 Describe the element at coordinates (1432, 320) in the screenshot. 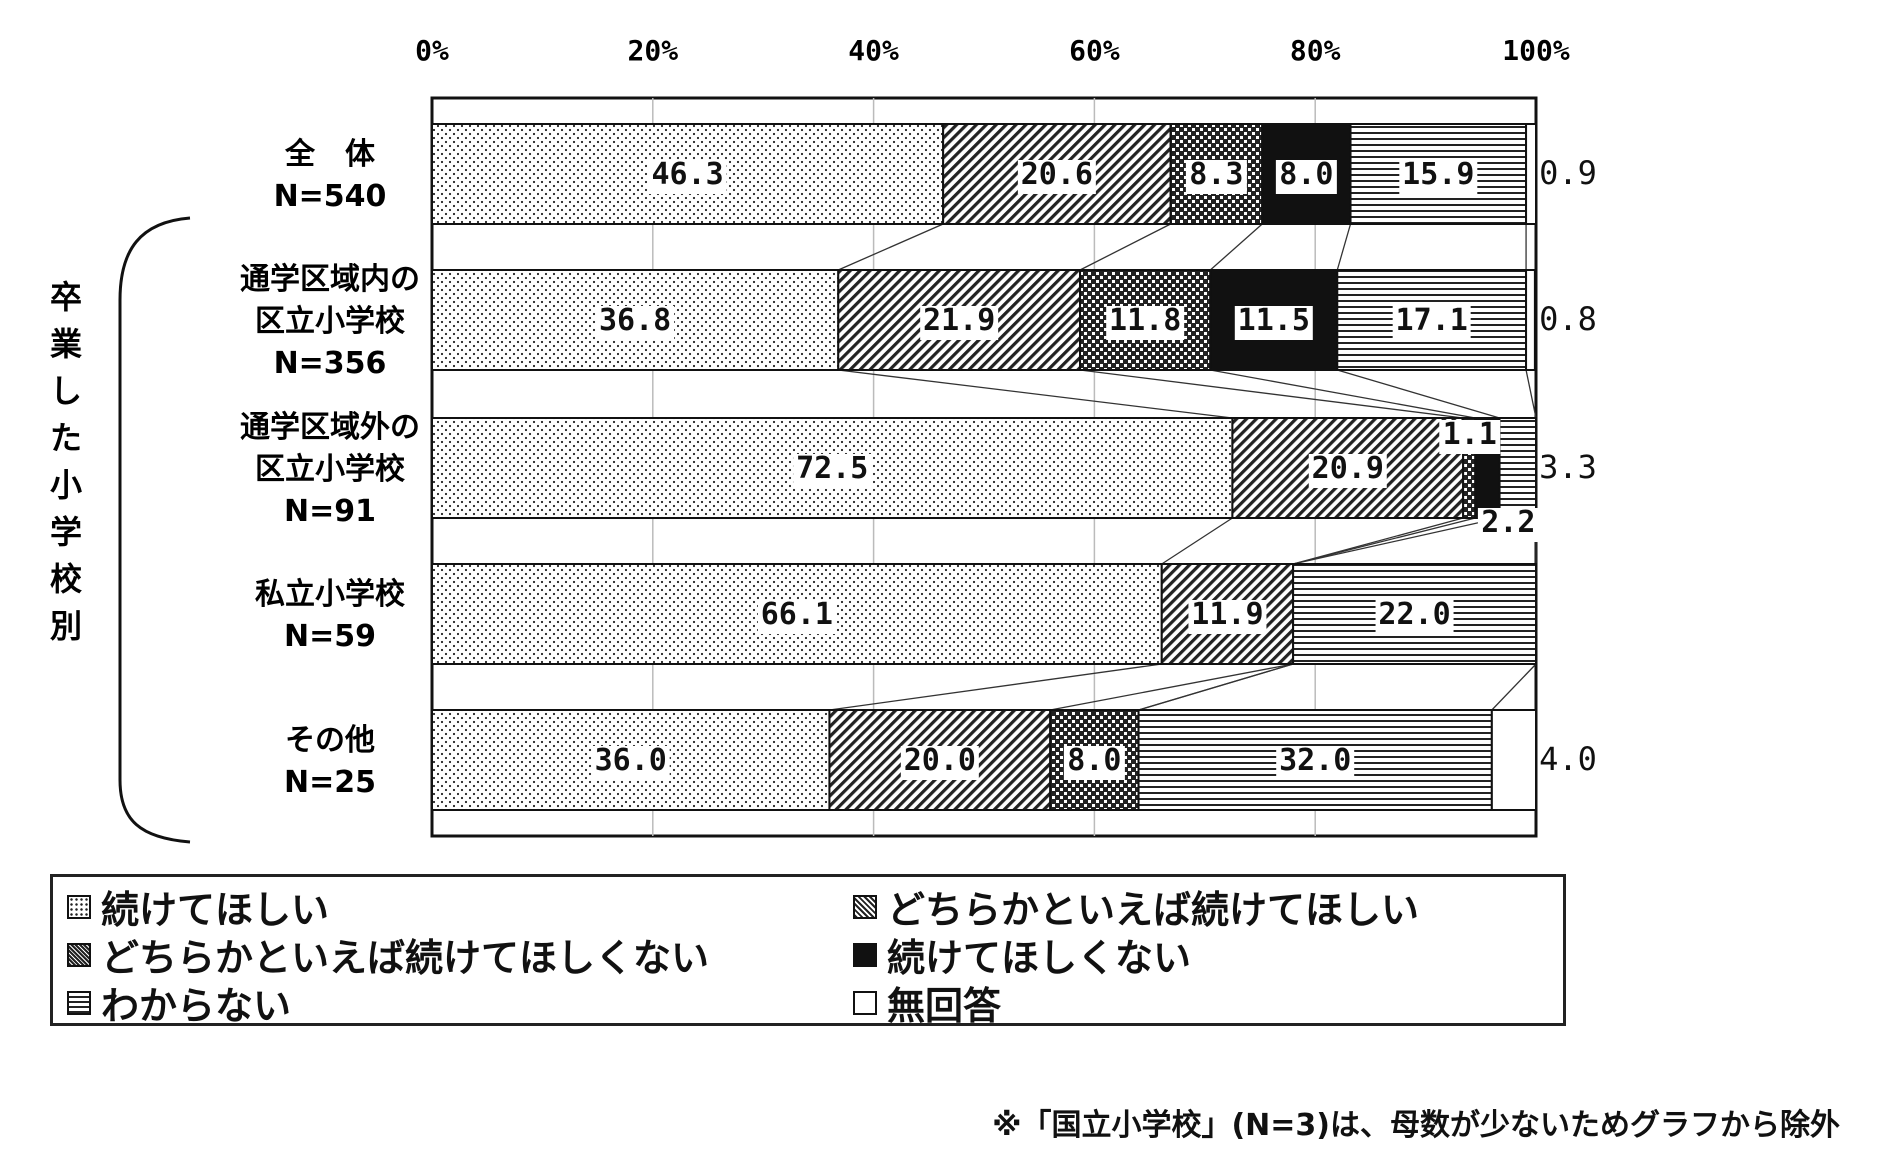

I see `value-label: 17.1` at that location.